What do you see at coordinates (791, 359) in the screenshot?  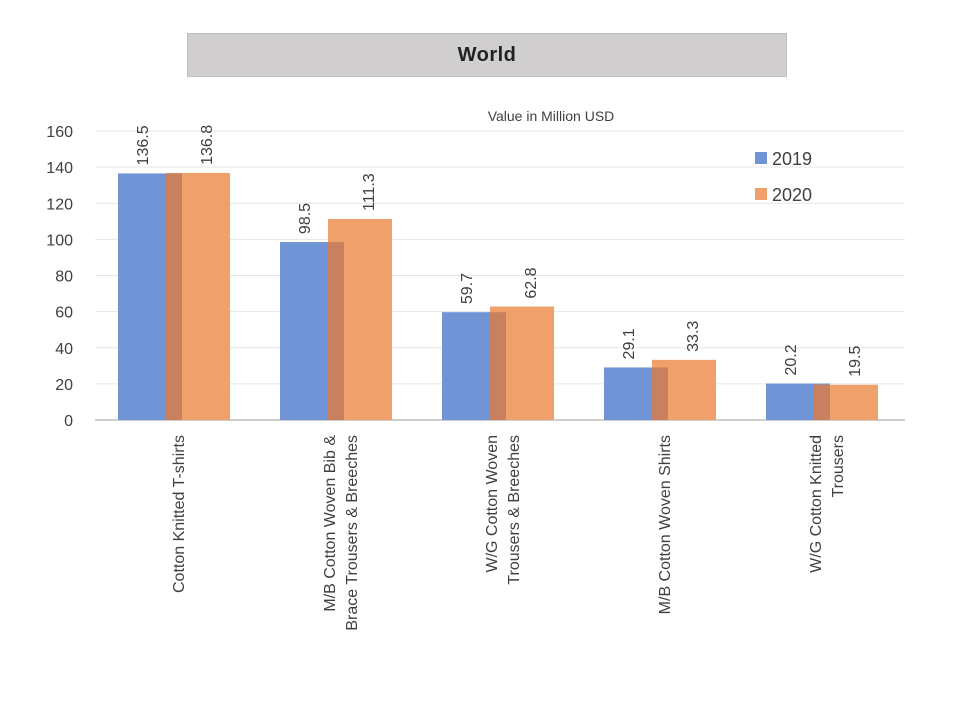 I see `data-label: 20.2` at bounding box center [791, 359].